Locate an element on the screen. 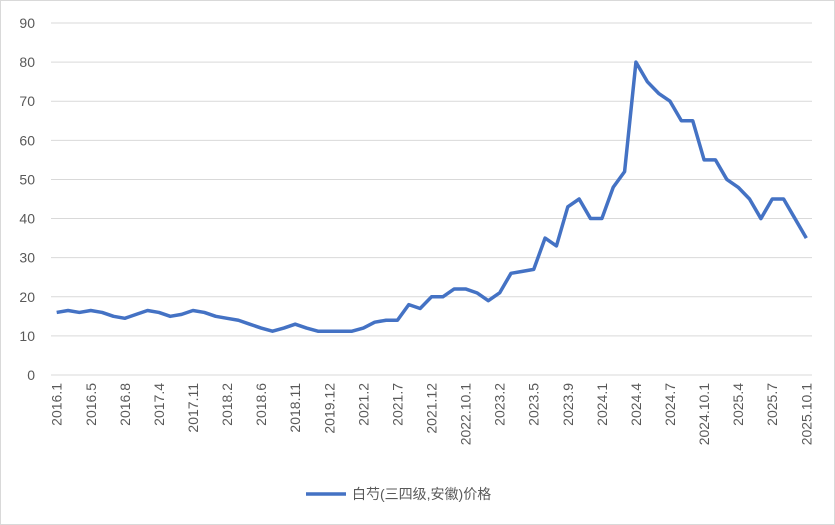  x-tick-label: 2024.10.1 is located at coordinates (704, 414).